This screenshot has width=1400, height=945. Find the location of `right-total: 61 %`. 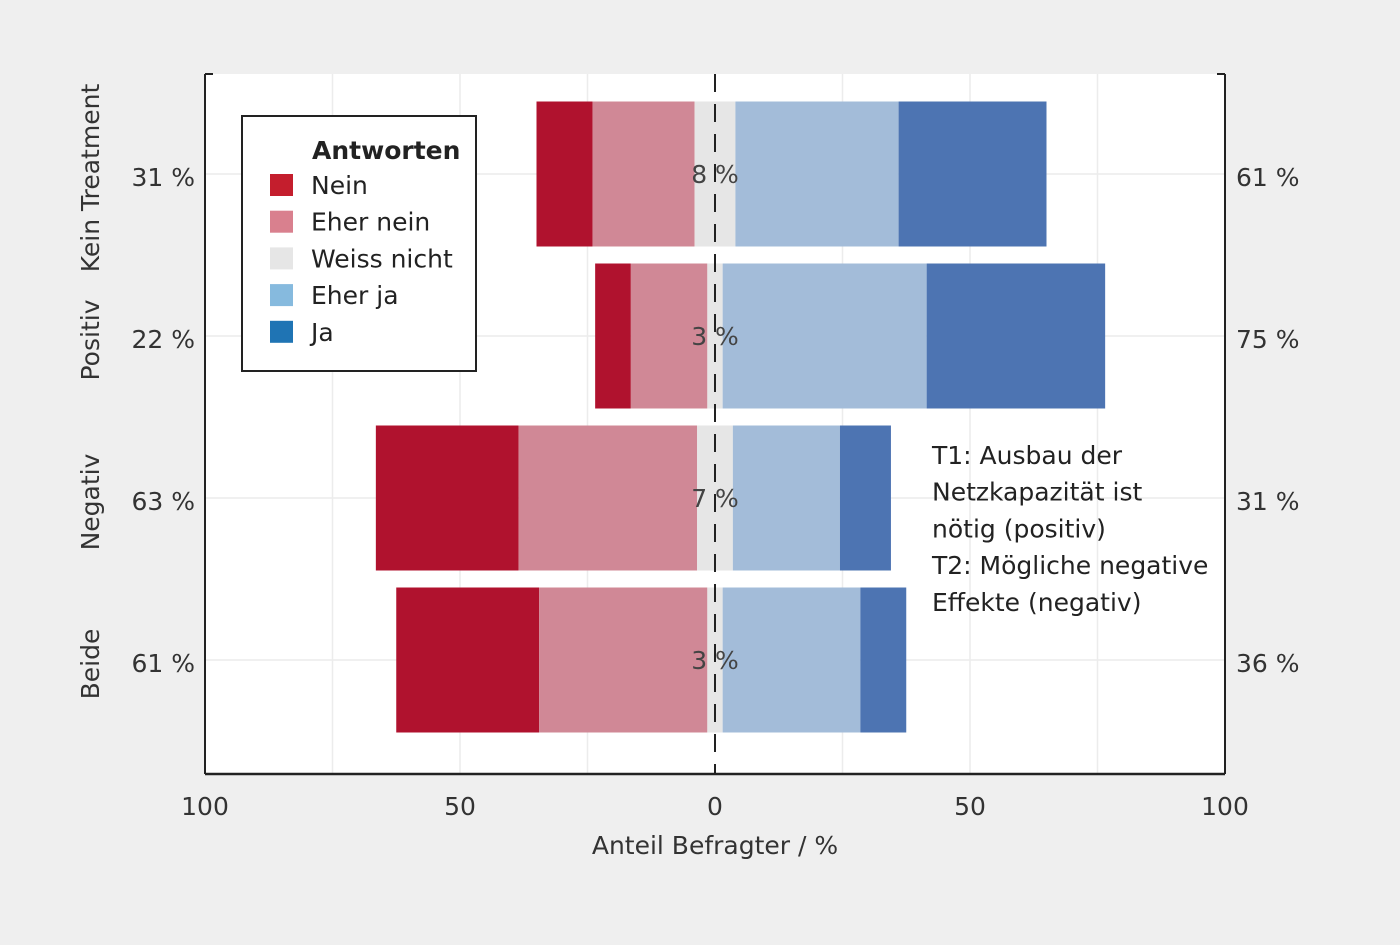

right-total: 61 % is located at coordinates (1268, 177).